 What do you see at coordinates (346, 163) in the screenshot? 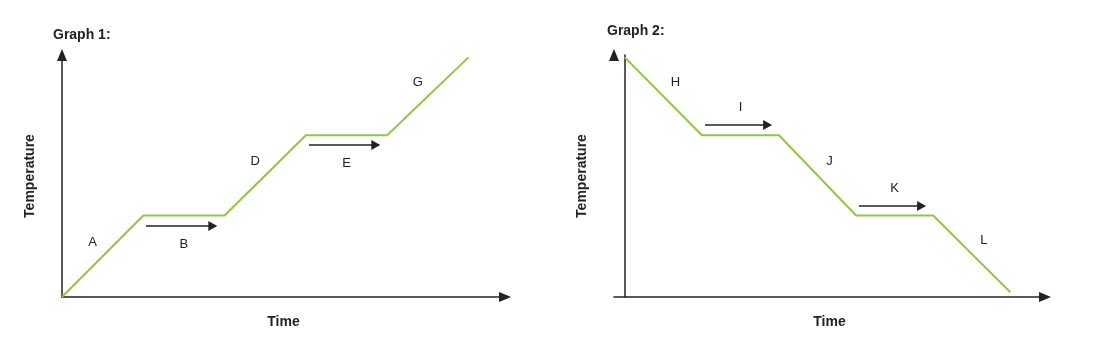
I see `annotation: E` at bounding box center [346, 163].